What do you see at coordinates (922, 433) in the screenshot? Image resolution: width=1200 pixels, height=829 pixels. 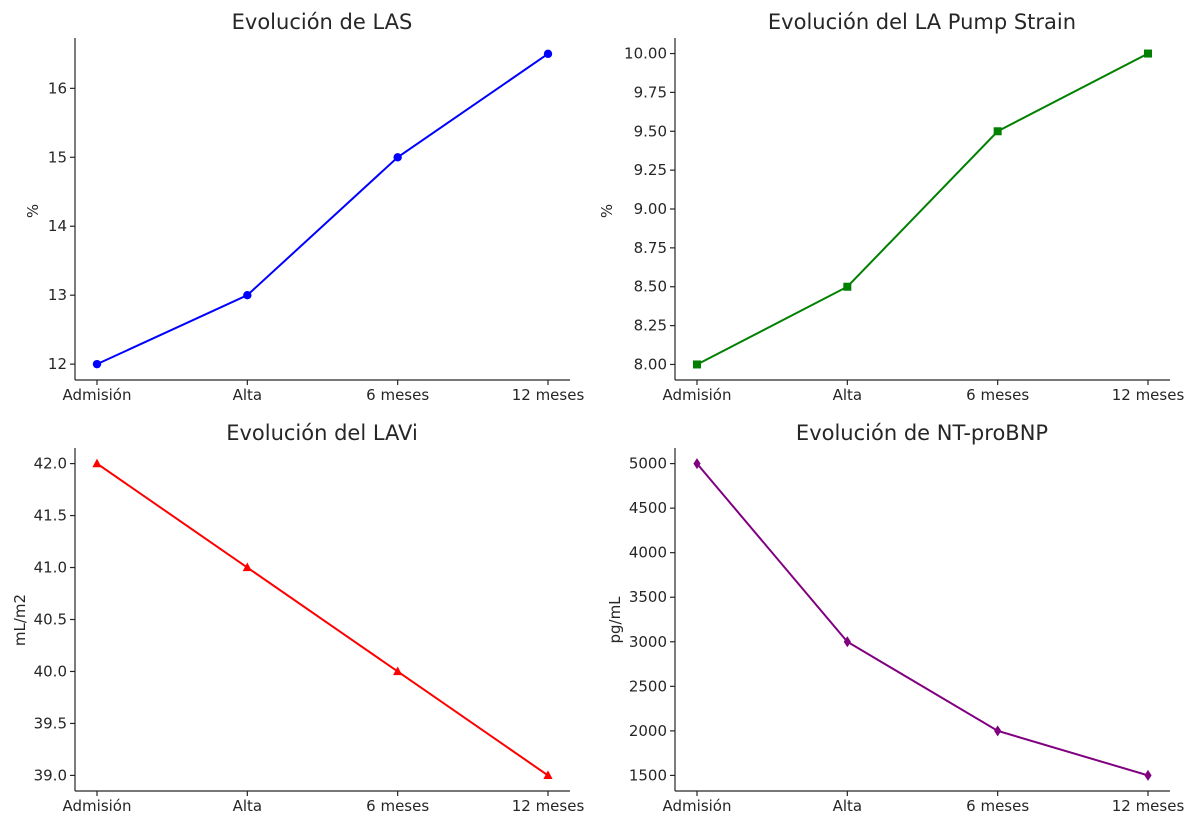 I see `chart-title: Evolución de NT-proBNP` at bounding box center [922, 433].